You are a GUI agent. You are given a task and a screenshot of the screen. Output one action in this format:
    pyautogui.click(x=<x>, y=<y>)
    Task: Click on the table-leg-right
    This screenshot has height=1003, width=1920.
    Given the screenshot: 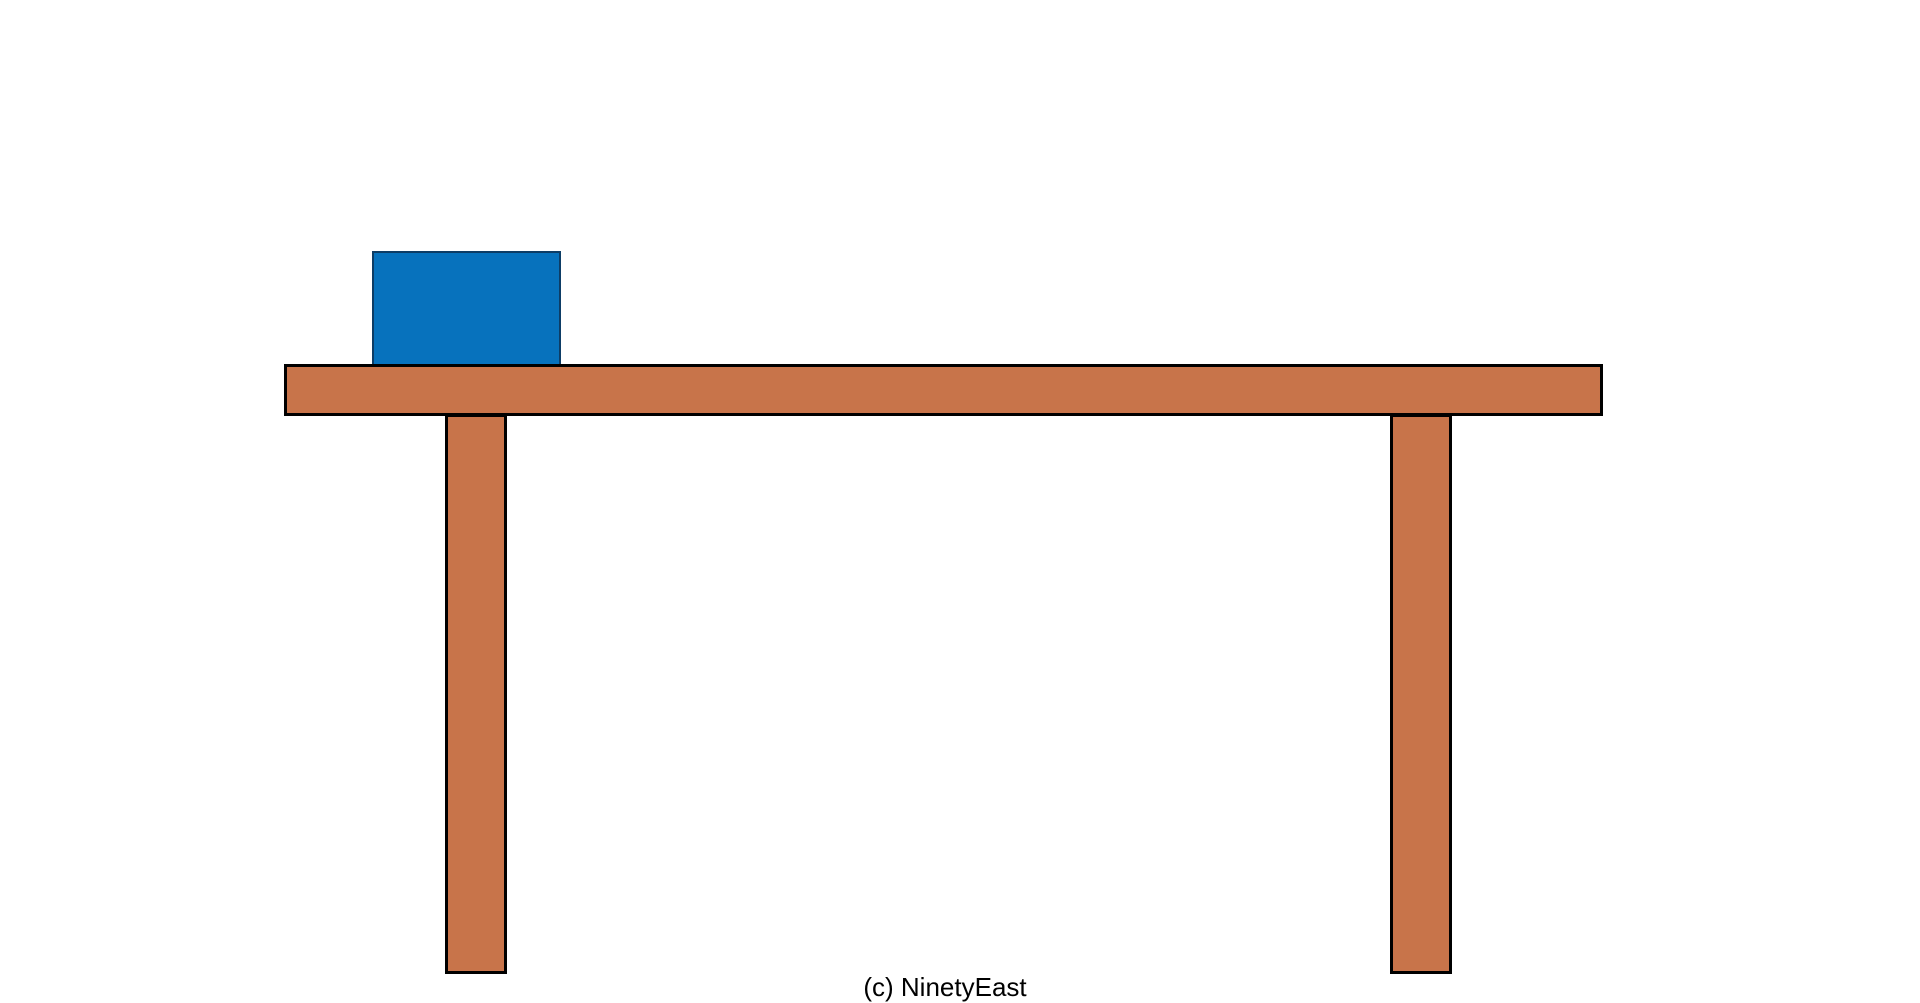 What is the action you would take?
    pyautogui.click(x=1421, y=694)
    